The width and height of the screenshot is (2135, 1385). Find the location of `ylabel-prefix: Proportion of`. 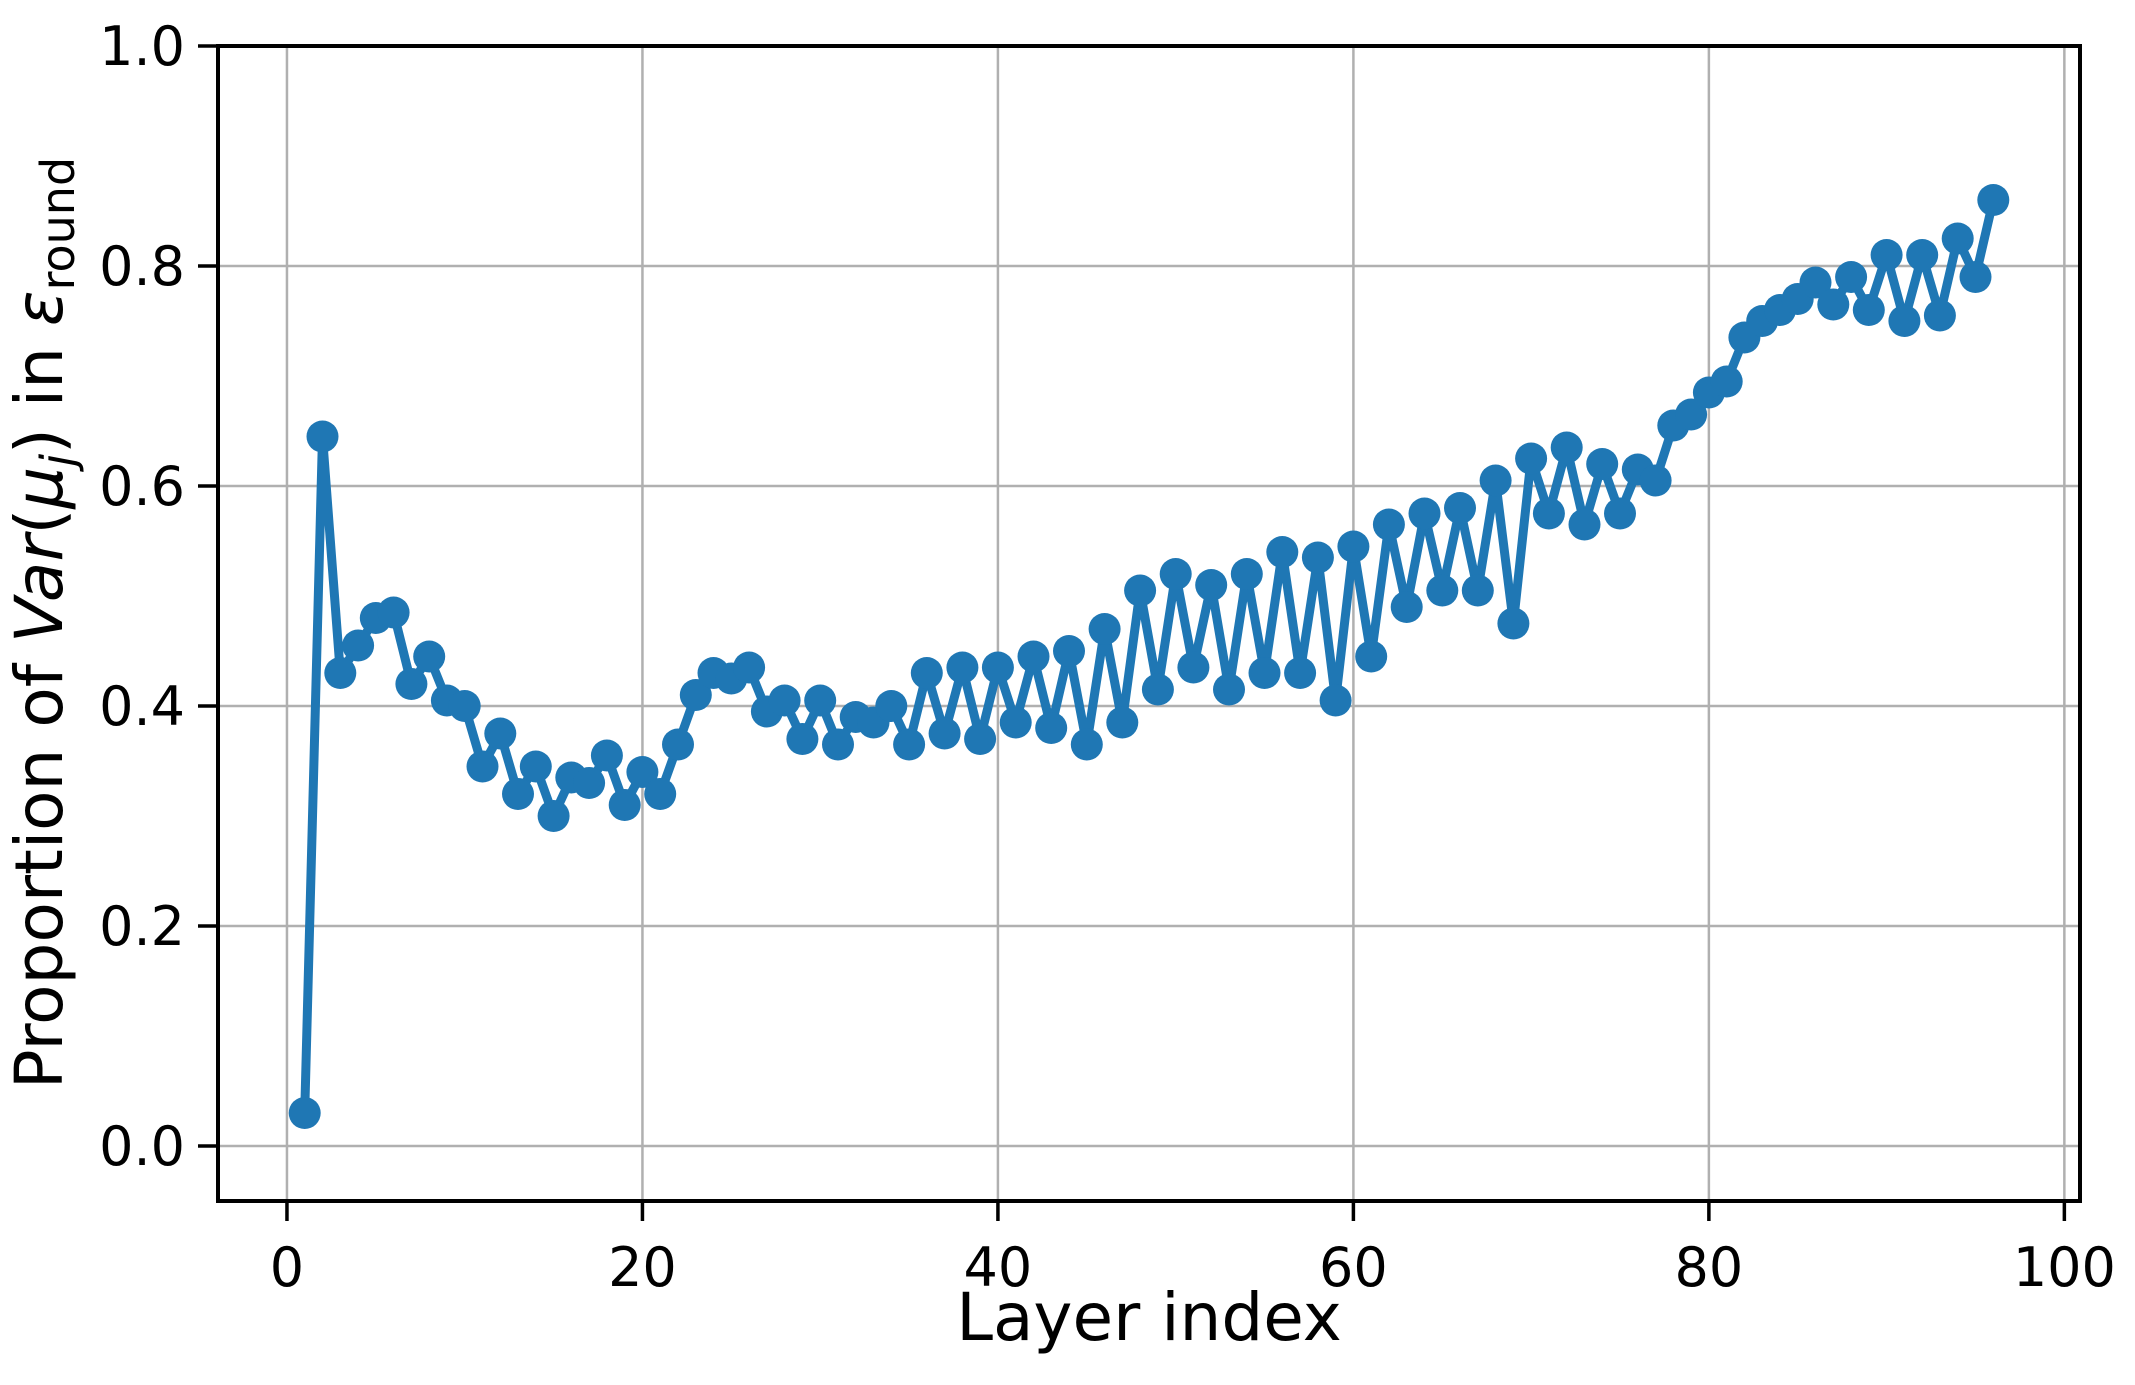

ylabel-prefix: Proportion of is located at coordinates (39, 866).